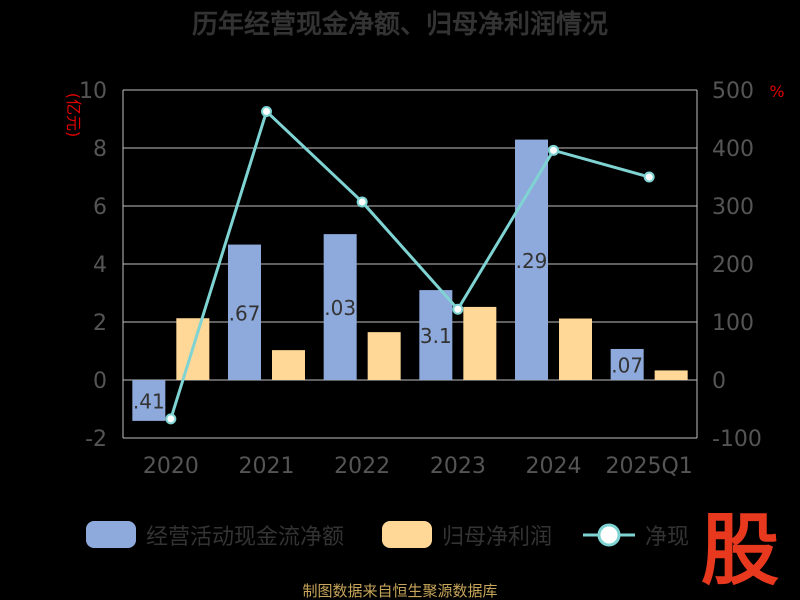  Describe the element at coordinates (733, 323) in the screenshot. I see `right-tick-label: 100` at that location.